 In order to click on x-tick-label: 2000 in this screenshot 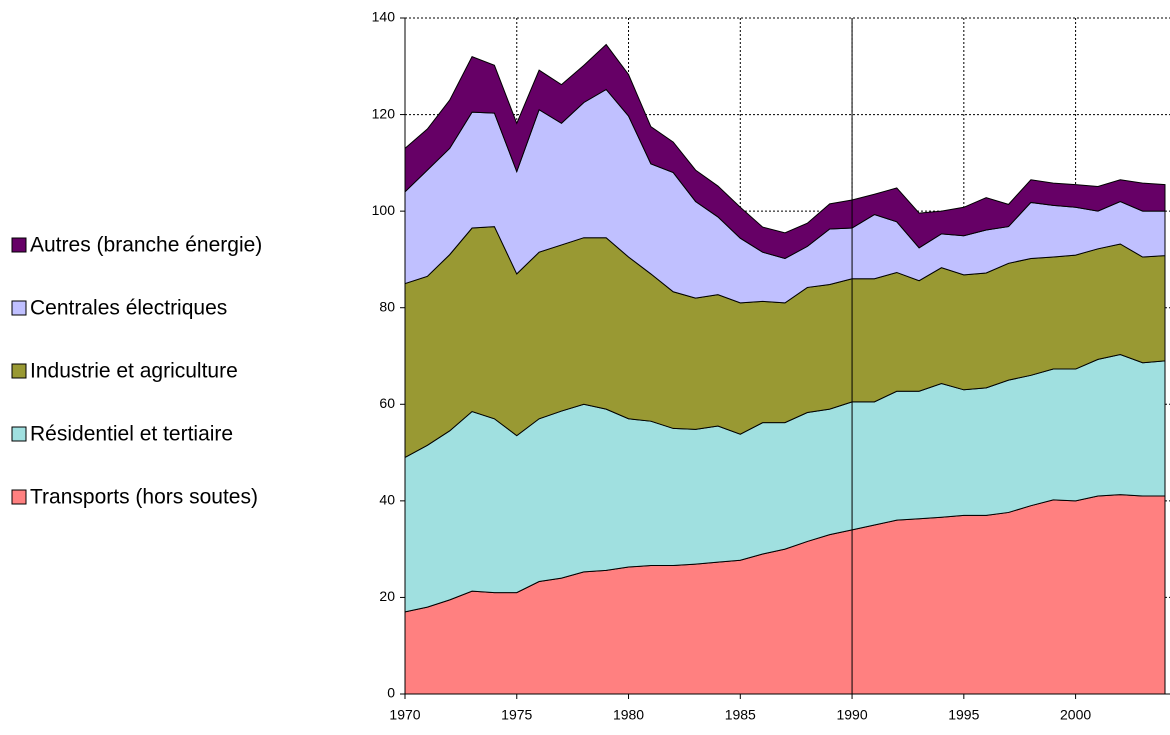, I will do `click(1075, 715)`.